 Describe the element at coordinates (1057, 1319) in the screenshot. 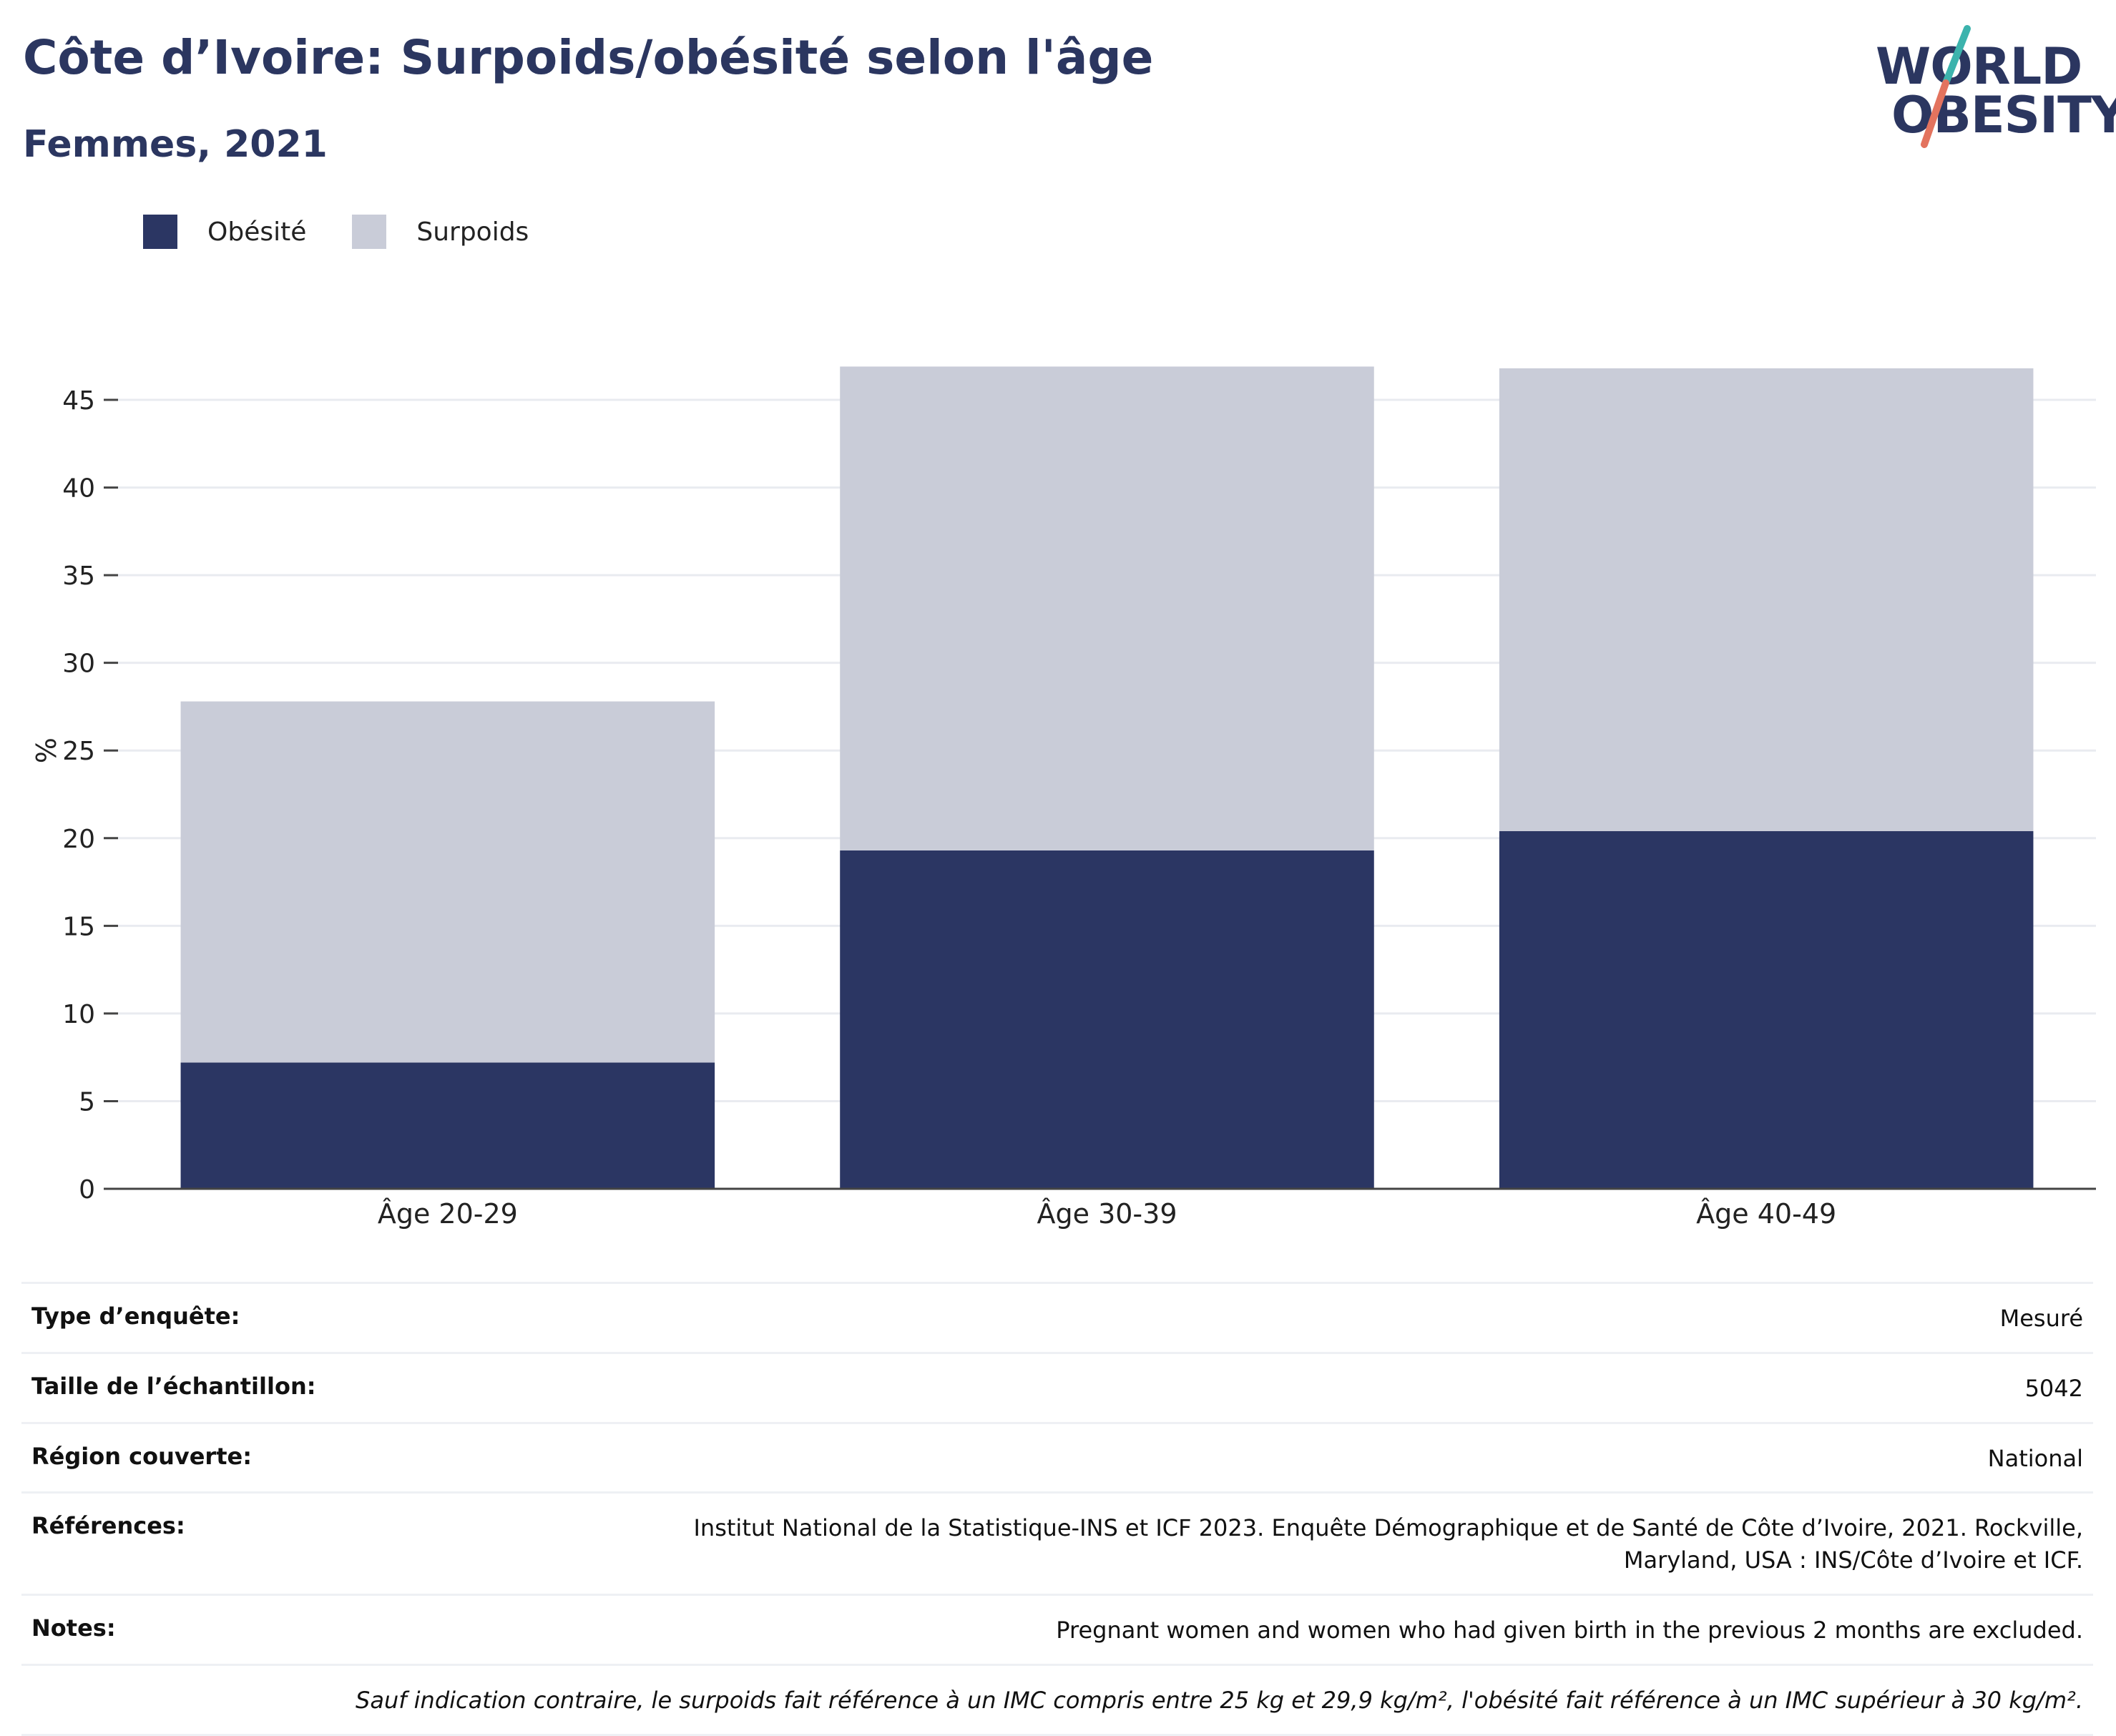

I see `meta-row-survey-type: Type d’enquête: Mesuré` at that location.